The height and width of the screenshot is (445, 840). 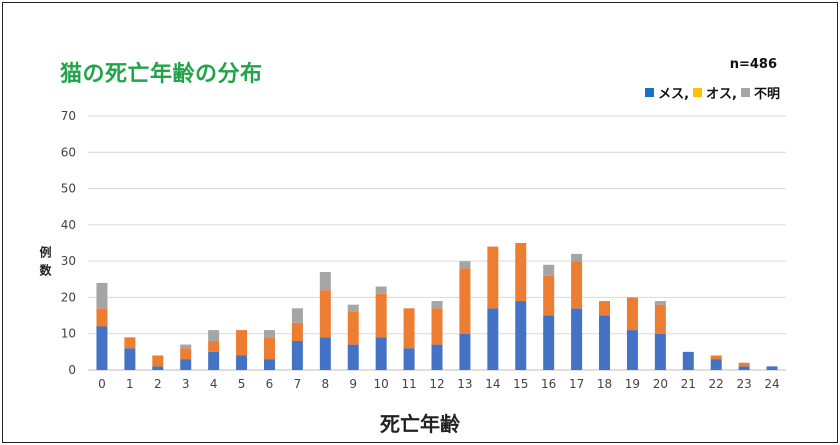 What do you see at coordinates (214, 384) in the screenshot?
I see `x-tick-label: 4` at bounding box center [214, 384].